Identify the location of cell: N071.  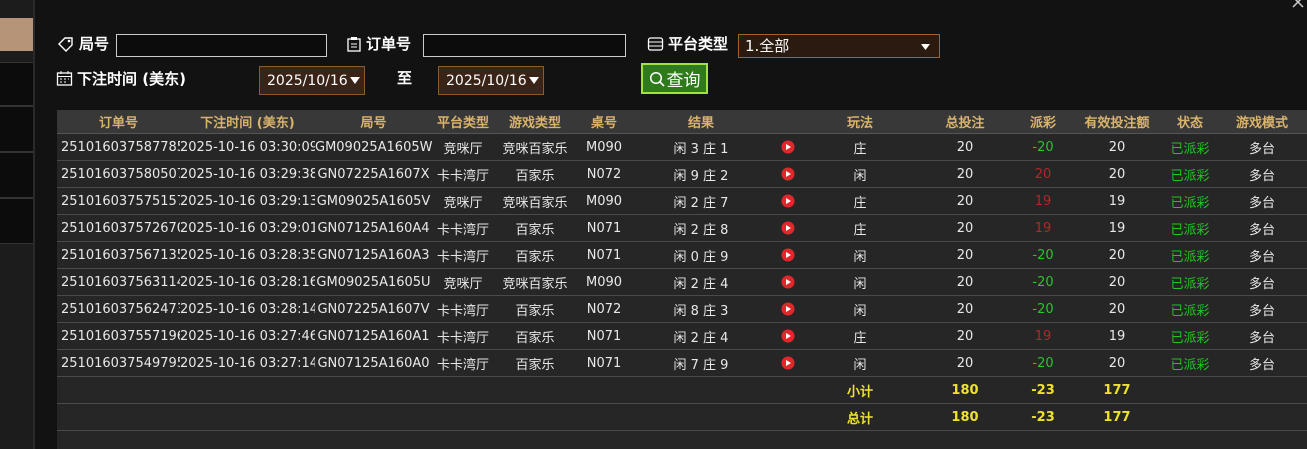
(604, 336).